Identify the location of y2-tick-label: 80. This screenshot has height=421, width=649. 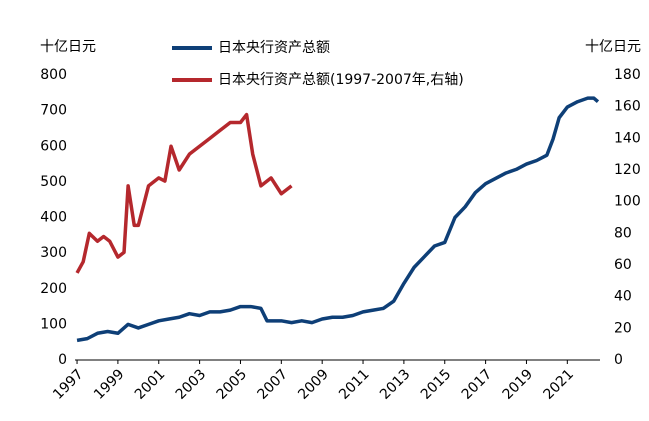
(623, 233).